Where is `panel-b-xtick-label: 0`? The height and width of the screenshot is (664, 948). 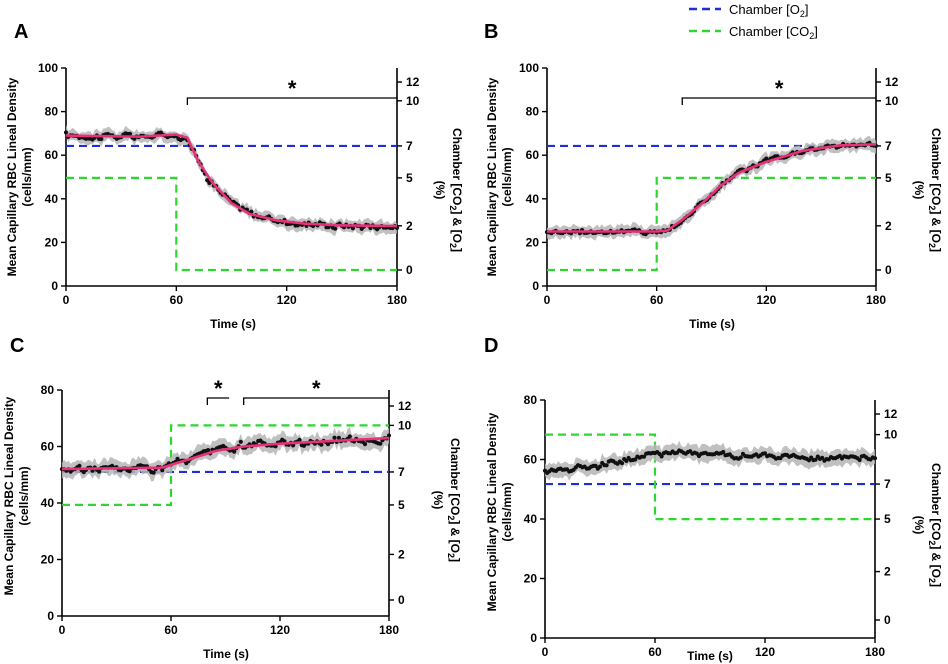
panel-b-xtick-label: 0 is located at coordinates (547, 300).